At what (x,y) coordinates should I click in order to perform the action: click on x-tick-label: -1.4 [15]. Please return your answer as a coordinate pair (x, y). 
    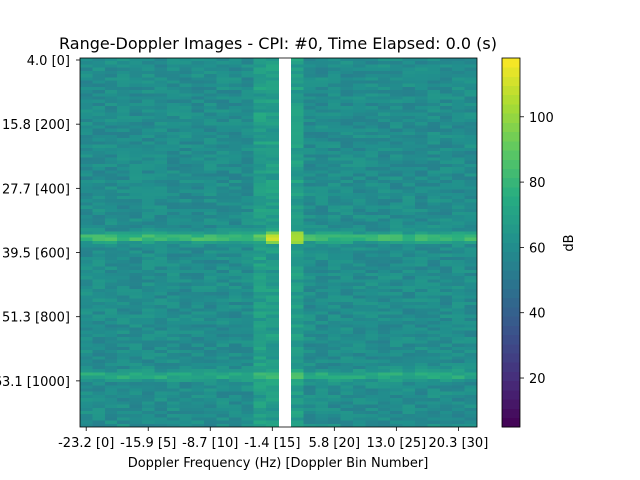
    Looking at the image, I should click on (272, 443).